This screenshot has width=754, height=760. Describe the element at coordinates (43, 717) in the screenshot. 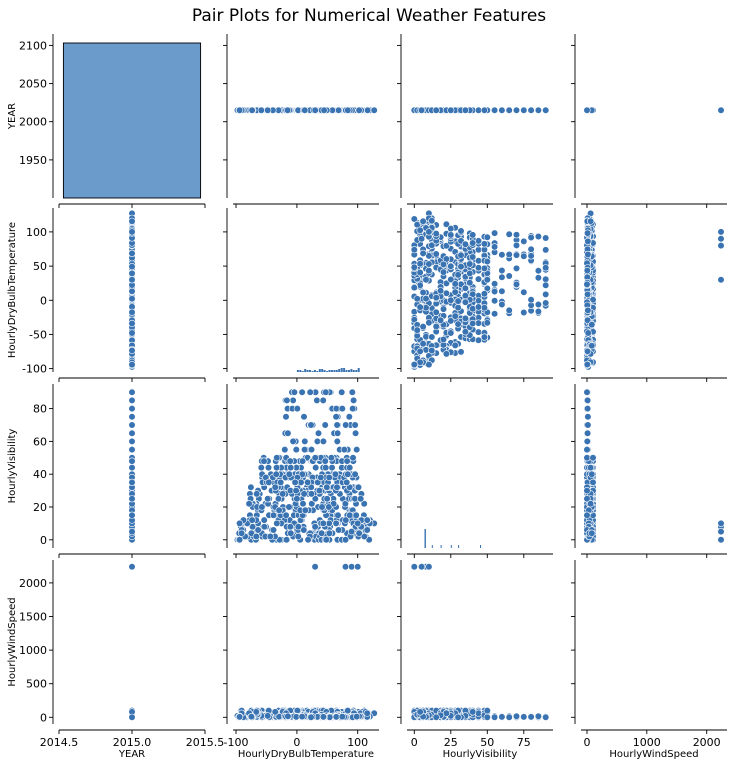

I see `y-tick-label: 0` at that location.